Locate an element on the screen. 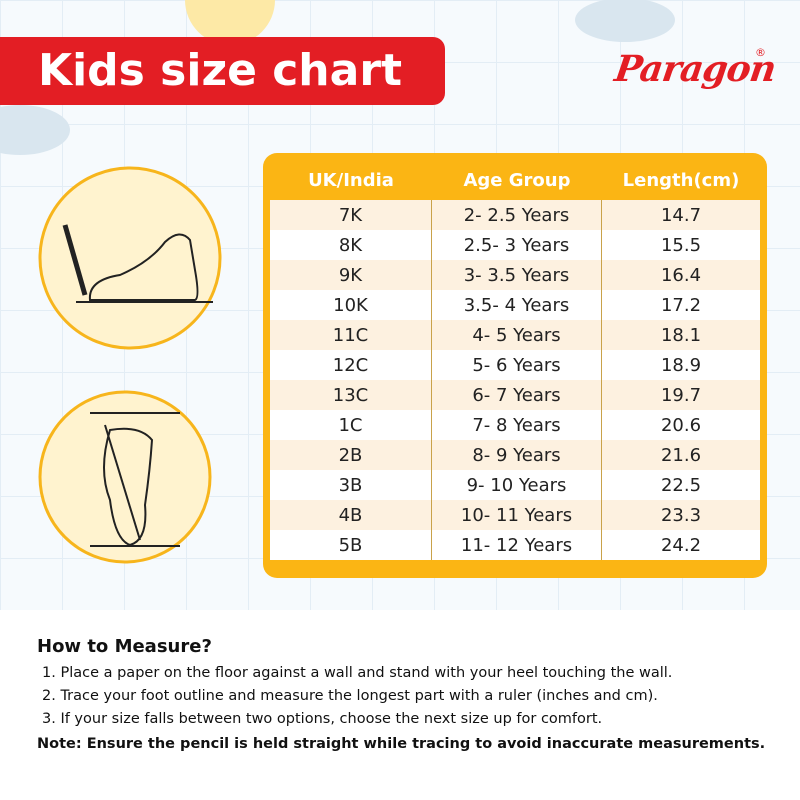 This screenshot has width=800, height=800. table-cell: 17.2 is located at coordinates (681, 305).